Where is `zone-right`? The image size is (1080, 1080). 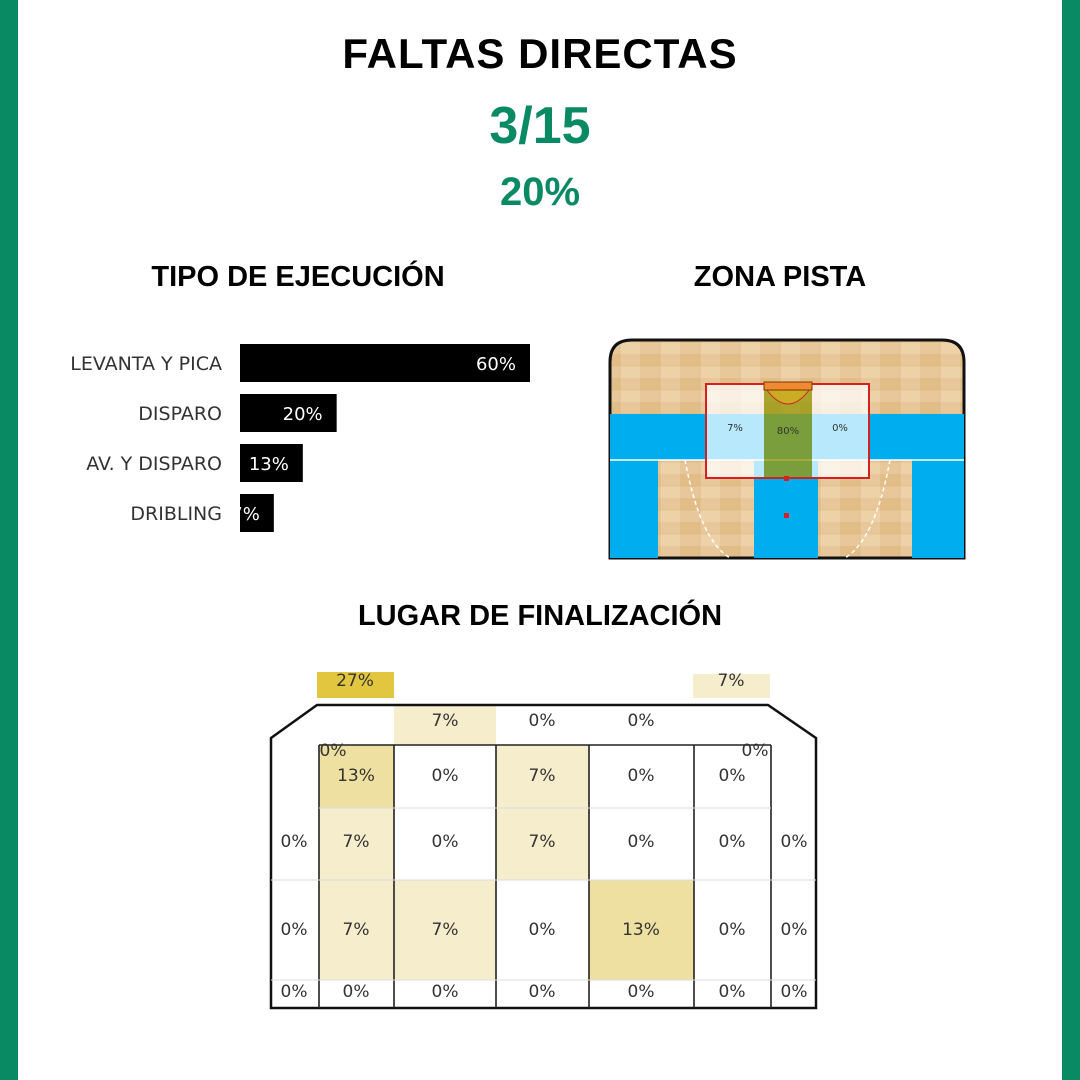
zone-right is located at coordinates (840, 431).